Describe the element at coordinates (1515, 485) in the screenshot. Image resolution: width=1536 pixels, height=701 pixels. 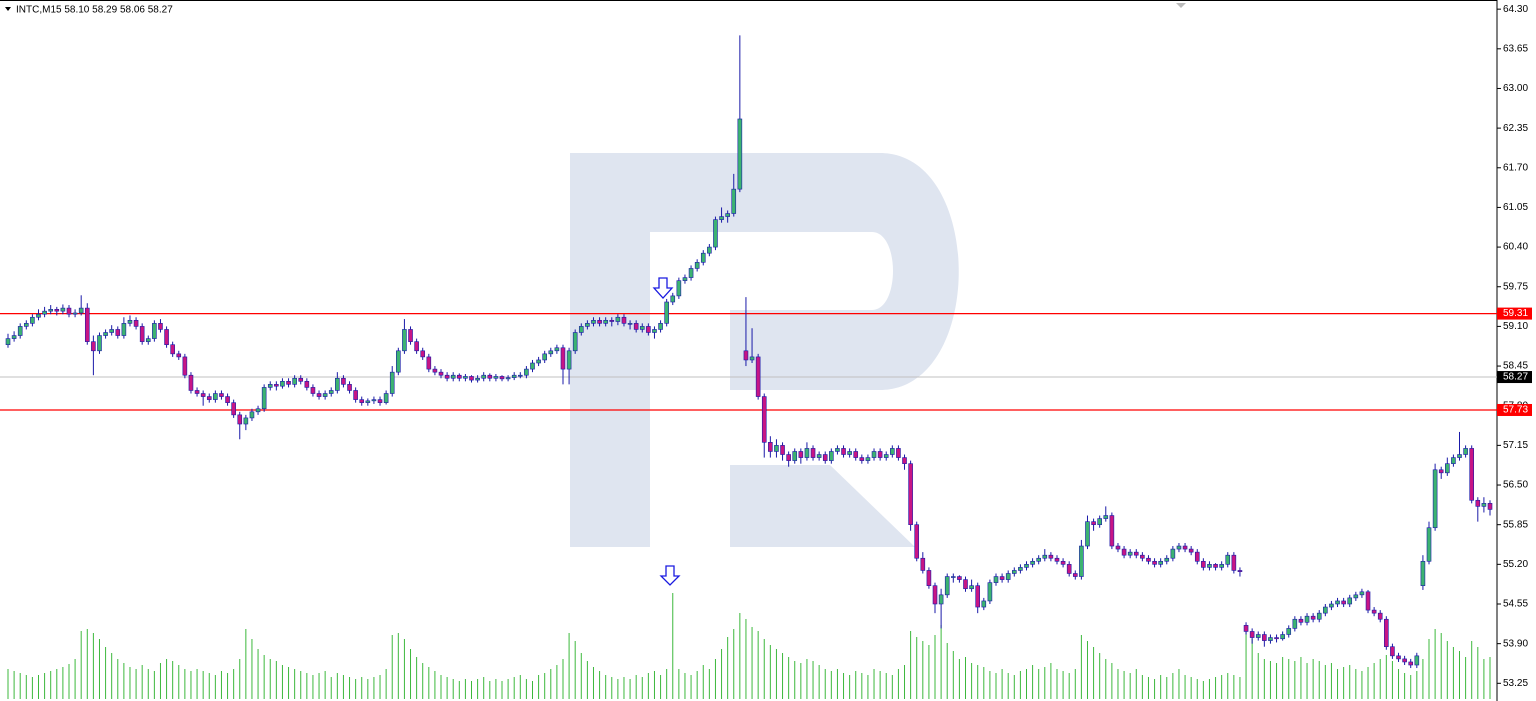
I see `y-tick-label: 56.50` at that location.